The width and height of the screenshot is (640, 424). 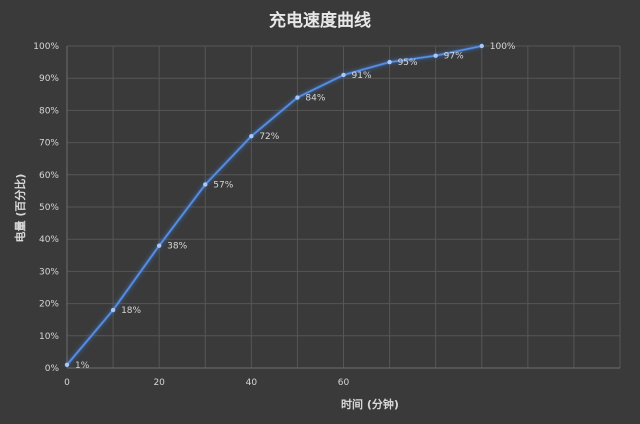 I want to click on x-tick-label: 60, so click(x=344, y=383).